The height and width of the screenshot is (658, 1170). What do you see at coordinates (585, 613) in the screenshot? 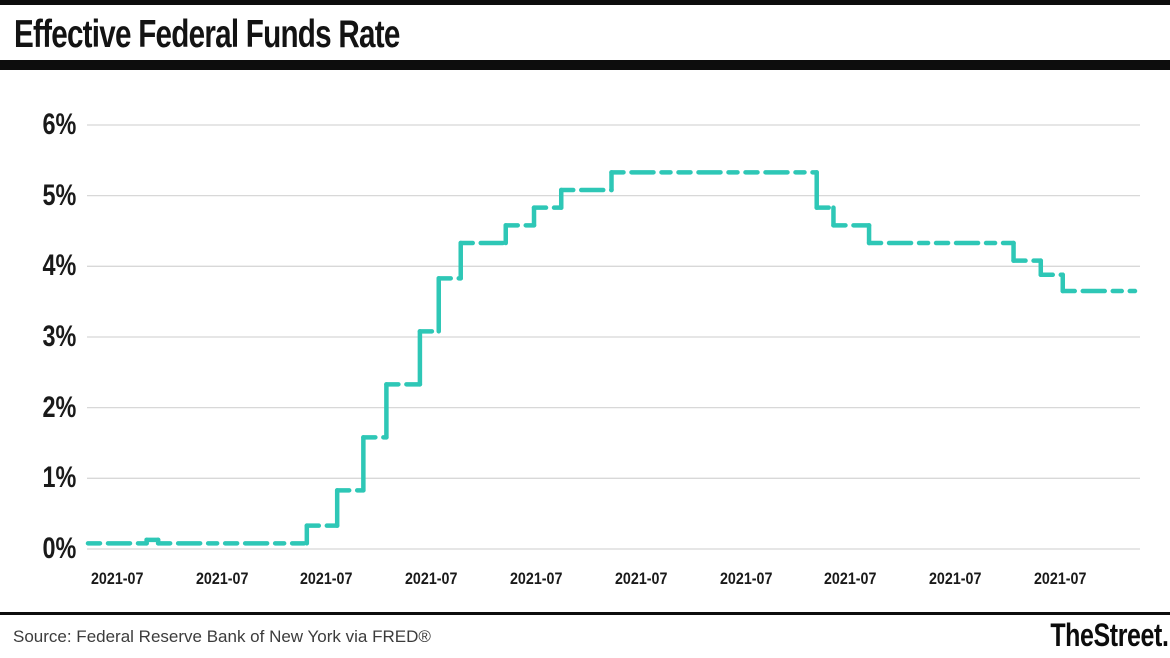
I see `footer-divider-bar` at bounding box center [585, 613].